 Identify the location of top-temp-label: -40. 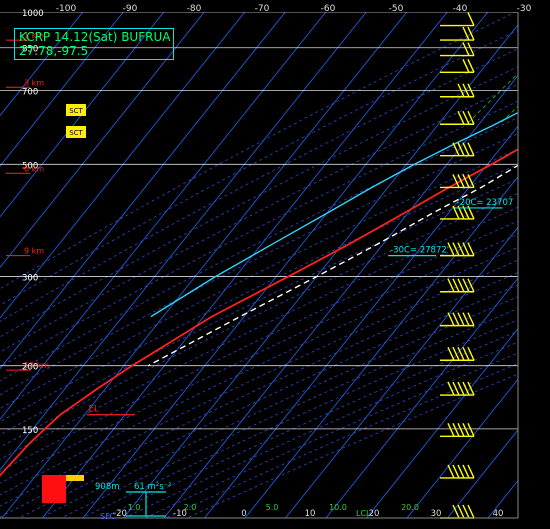
(460, 9).